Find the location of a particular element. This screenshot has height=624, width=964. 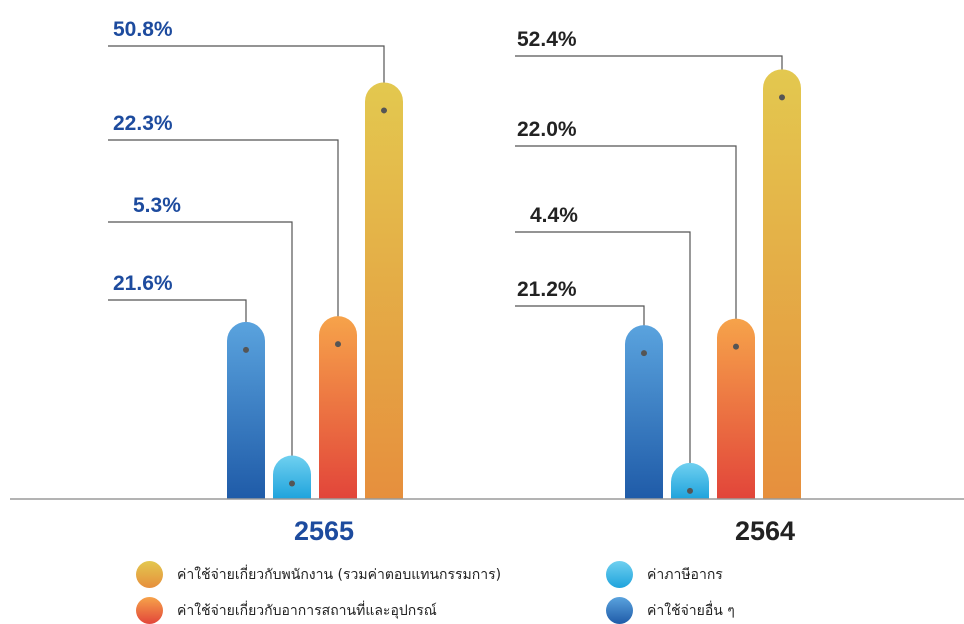

data-label-2564-1: 4.4% is located at coordinates (554, 215).